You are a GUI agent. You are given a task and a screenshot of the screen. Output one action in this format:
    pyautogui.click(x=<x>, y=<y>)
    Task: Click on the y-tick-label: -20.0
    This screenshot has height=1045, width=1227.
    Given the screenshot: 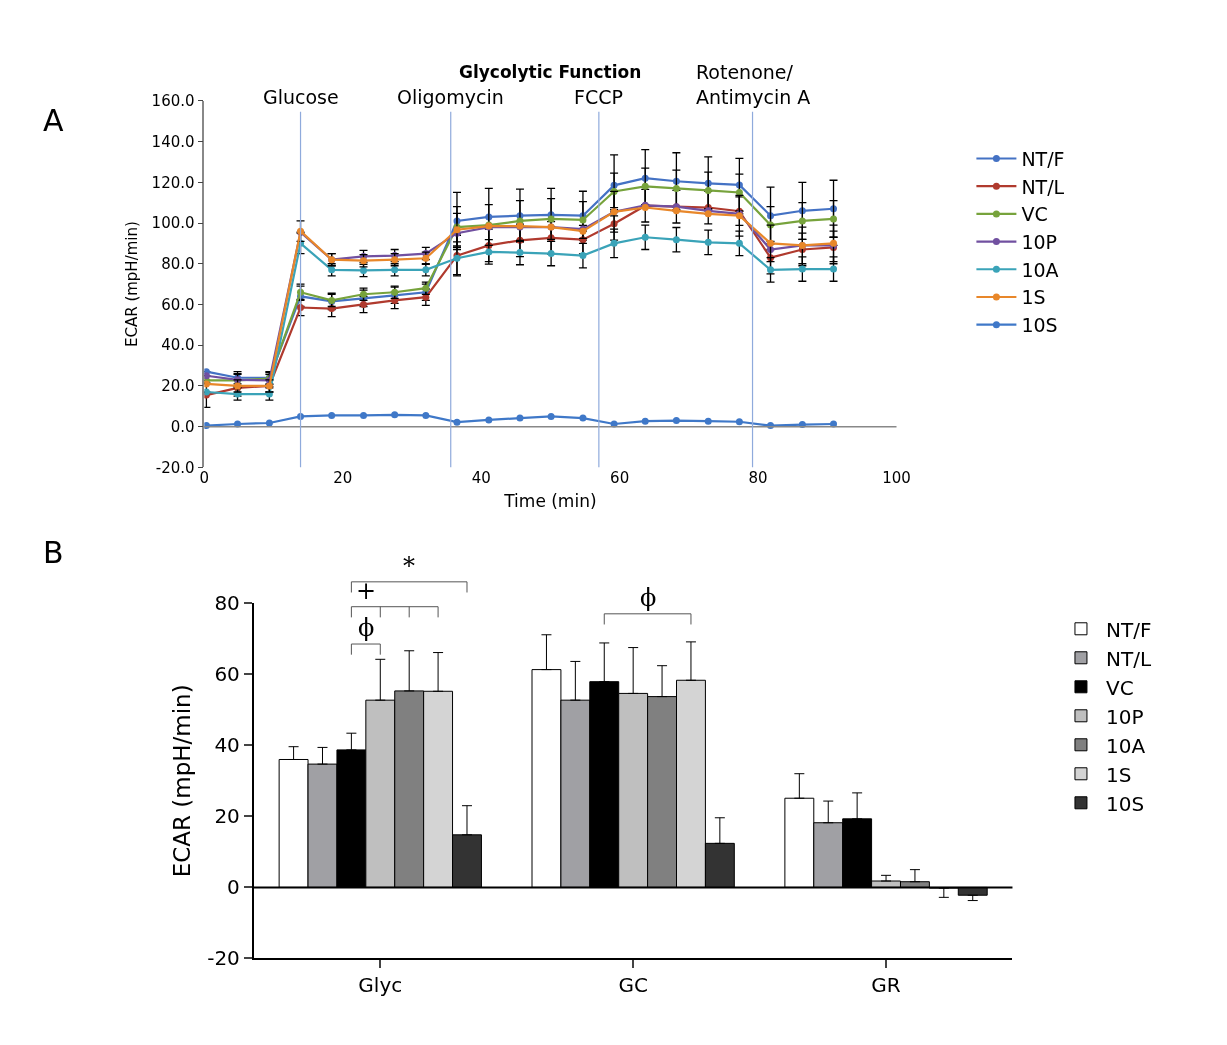 What is the action you would take?
    pyautogui.click(x=175, y=467)
    